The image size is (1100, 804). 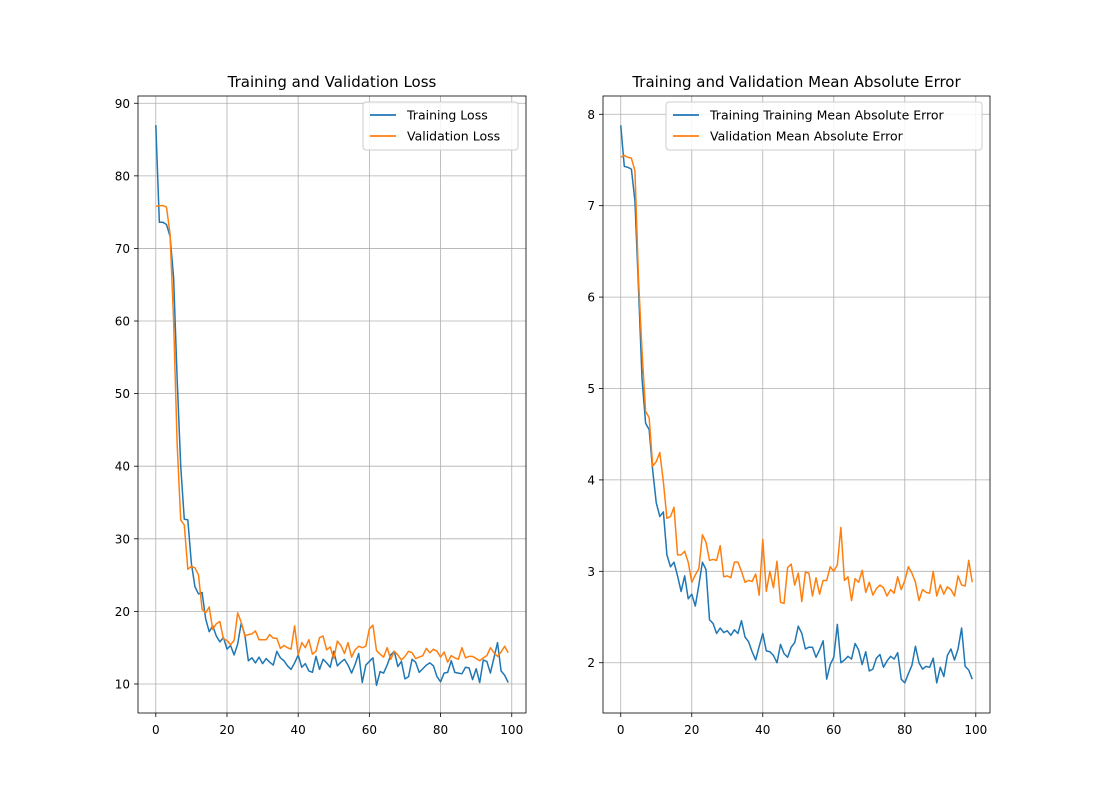 What do you see at coordinates (332, 82) in the screenshot?
I see `chart-title: Training and Validation Loss` at bounding box center [332, 82].